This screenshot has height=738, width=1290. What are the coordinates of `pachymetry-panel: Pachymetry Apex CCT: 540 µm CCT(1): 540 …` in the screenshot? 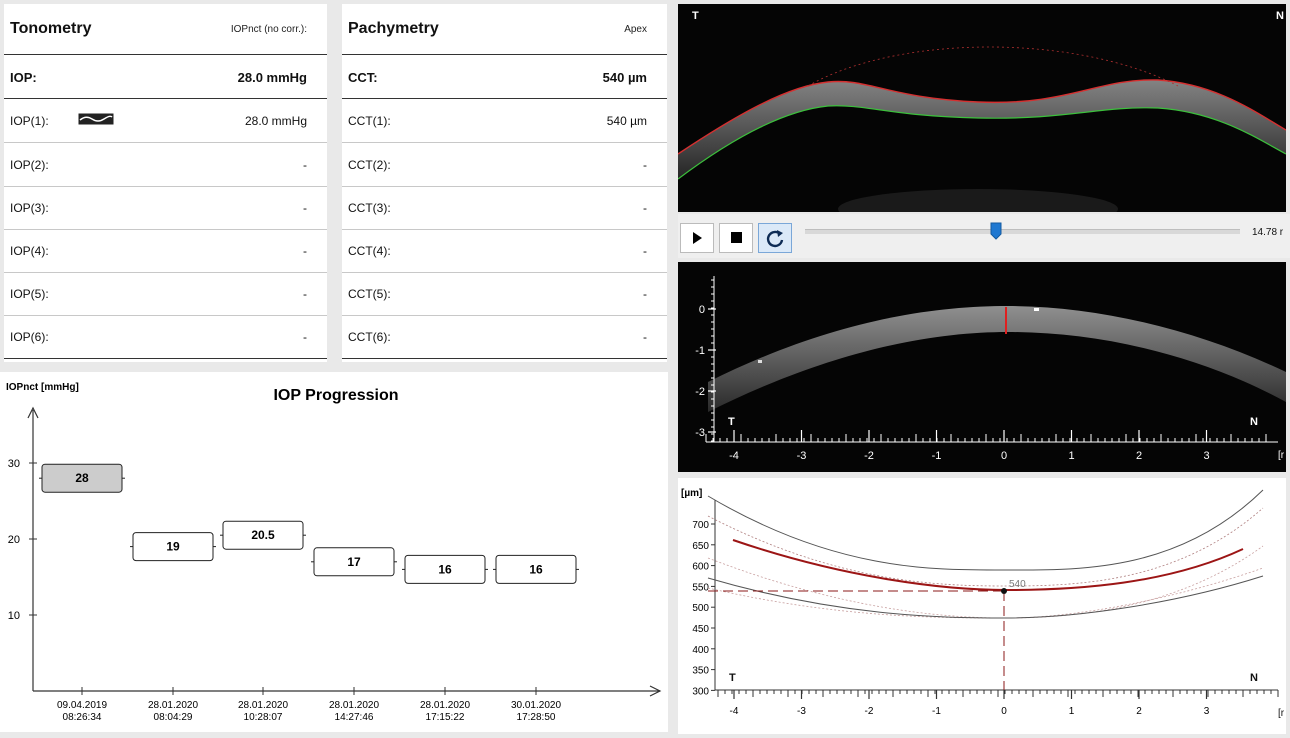 It's located at (504, 183).